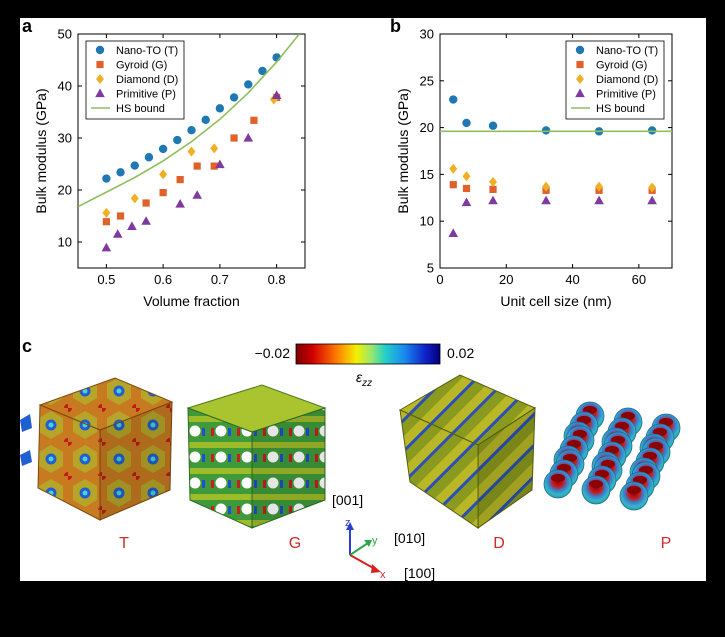  I want to click on structure-G-label: G, so click(295, 543).